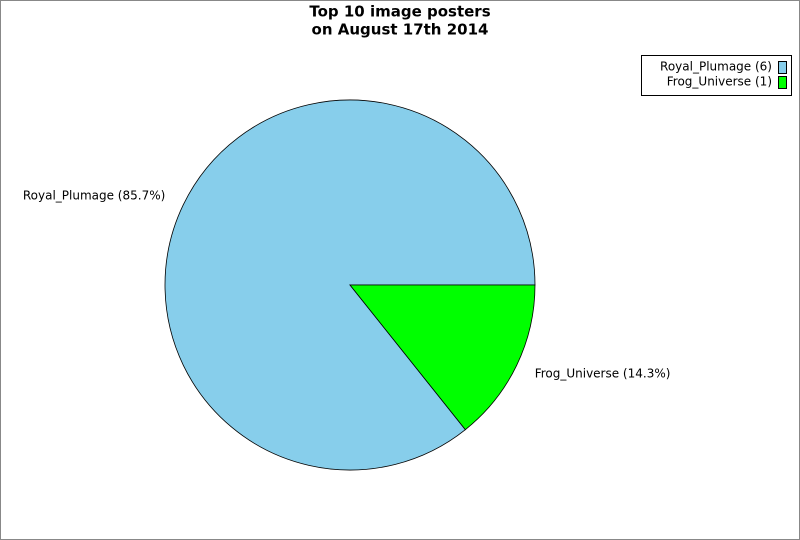 The width and height of the screenshot is (800, 540). Describe the element at coordinates (716, 67) in the screenshot. I see `legend-label: Royal_Plumage (6)` at that location.